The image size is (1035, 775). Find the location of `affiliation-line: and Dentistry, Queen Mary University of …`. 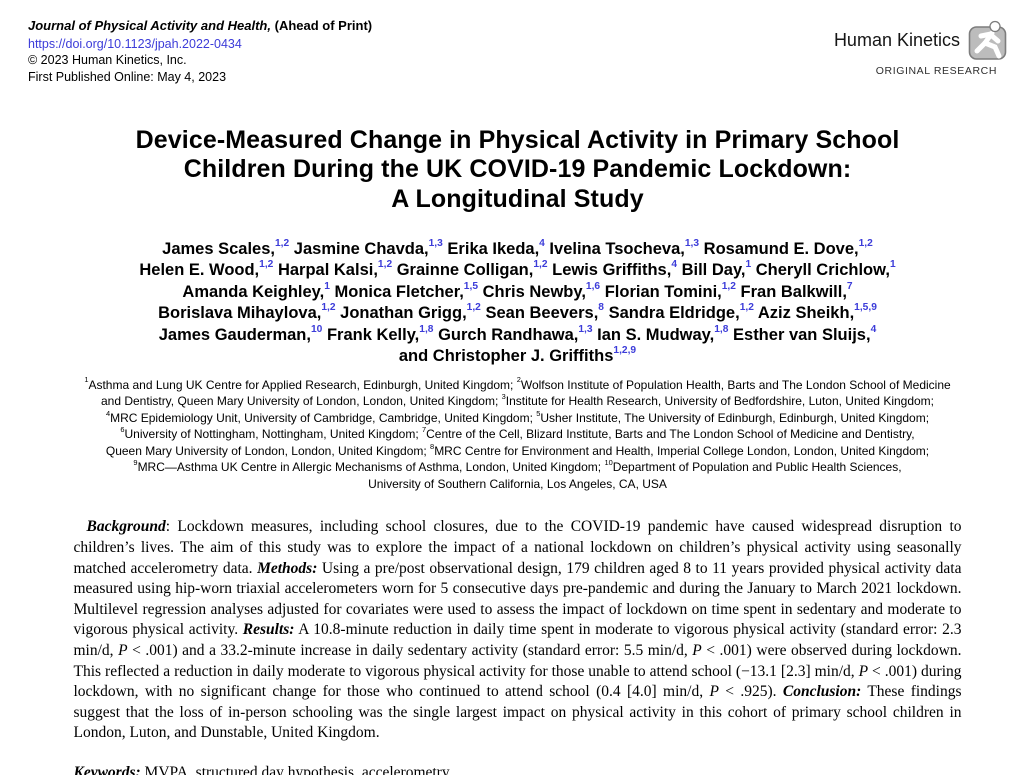

affiliation-line: and Dentistry, Queen Mary University of … is located at coordinates (517, 400).